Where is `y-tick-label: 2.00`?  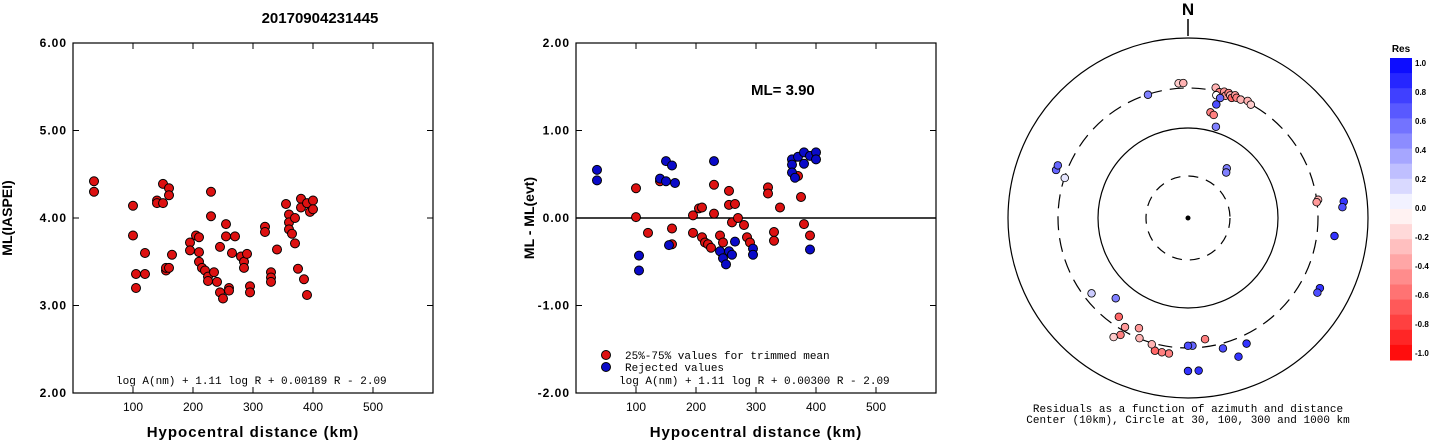 y-tick-label: 2.00 is located at coordinates (53, 393).